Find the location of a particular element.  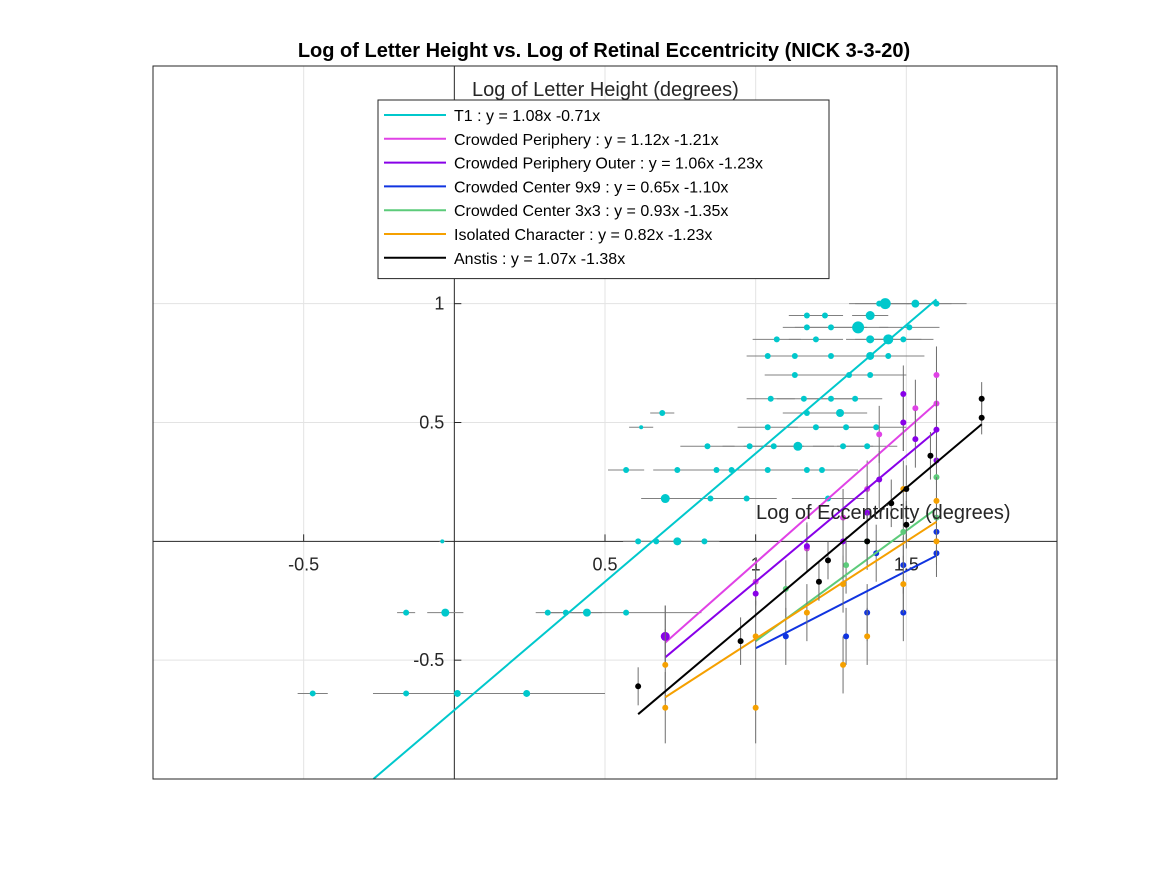

legend-entry: Crowded Center 9x9 : y = 0.65x -1.10x is located at coordinates (591, 187).